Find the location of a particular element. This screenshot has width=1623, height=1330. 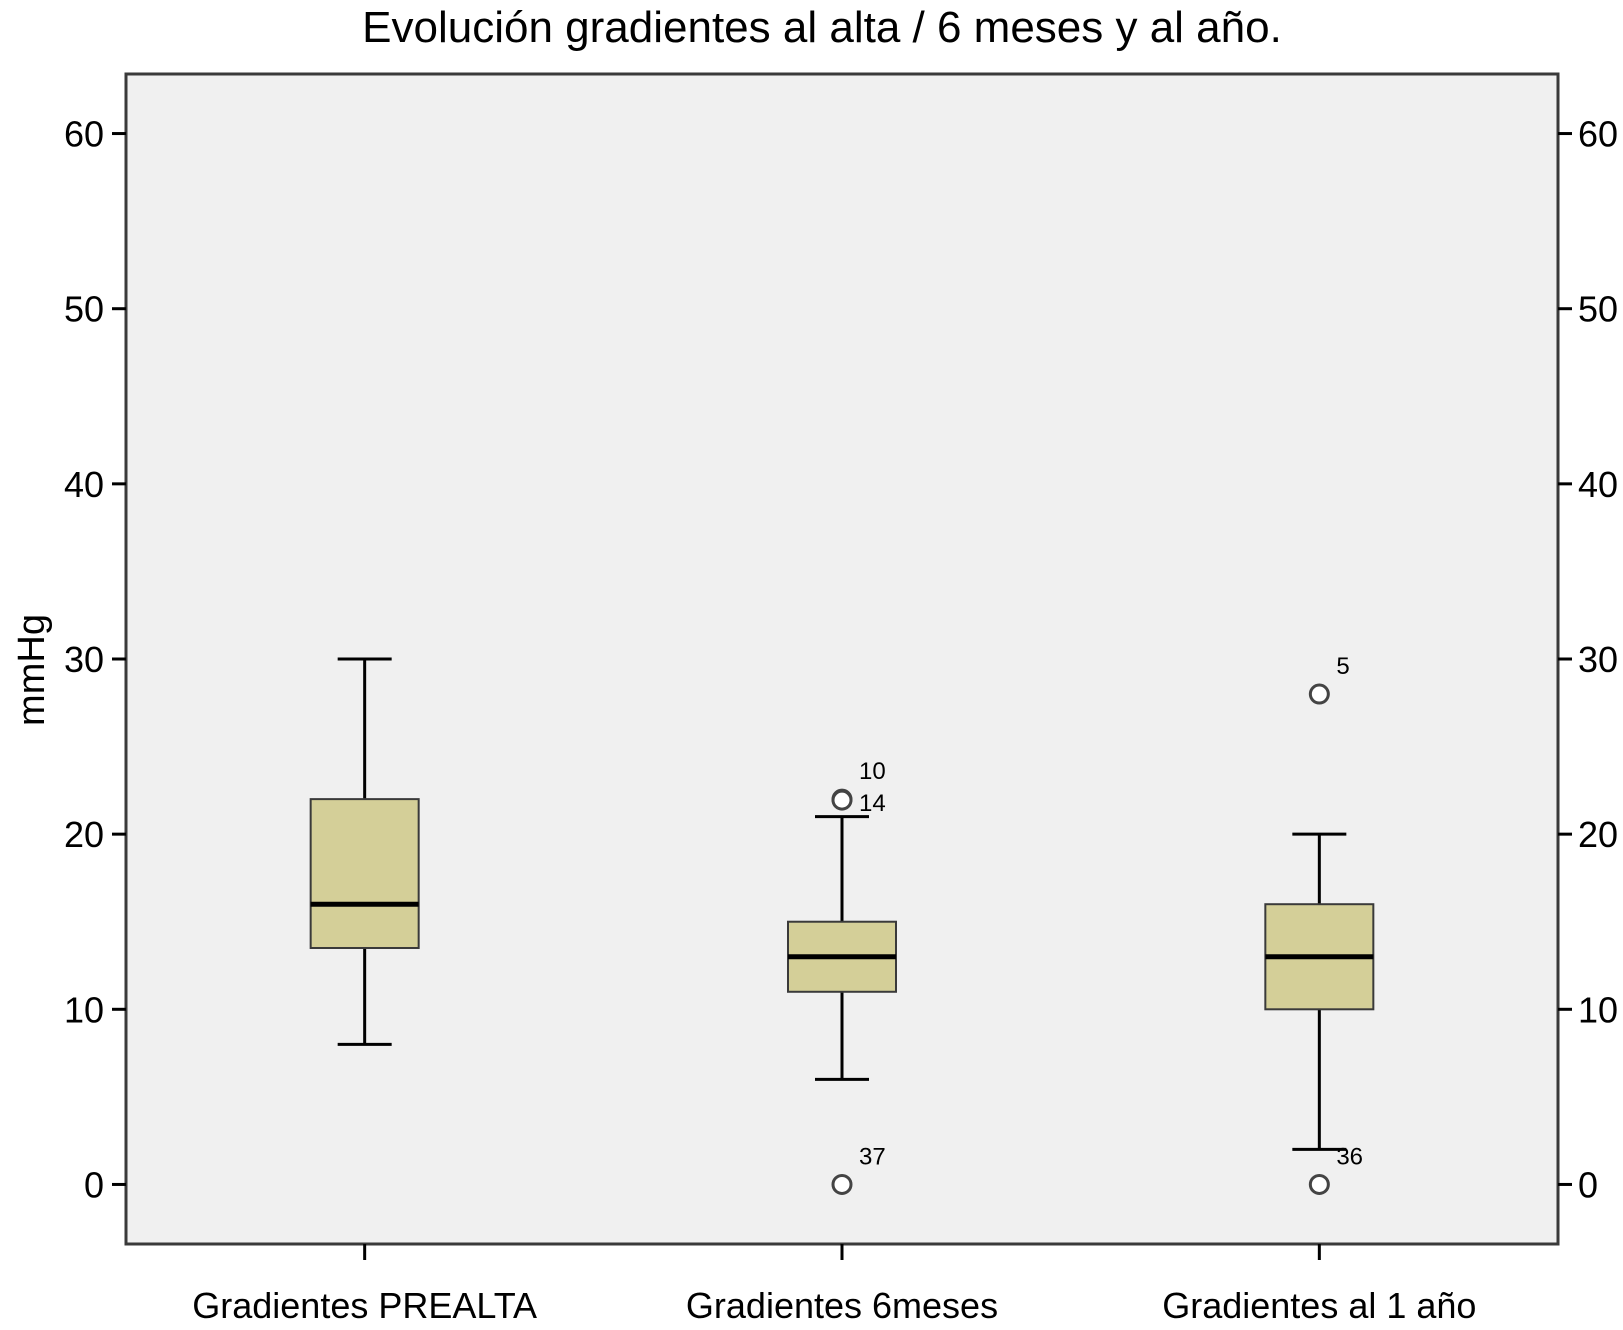

y-tick-label-left-6: 60 is located at coordinates (84, 134).